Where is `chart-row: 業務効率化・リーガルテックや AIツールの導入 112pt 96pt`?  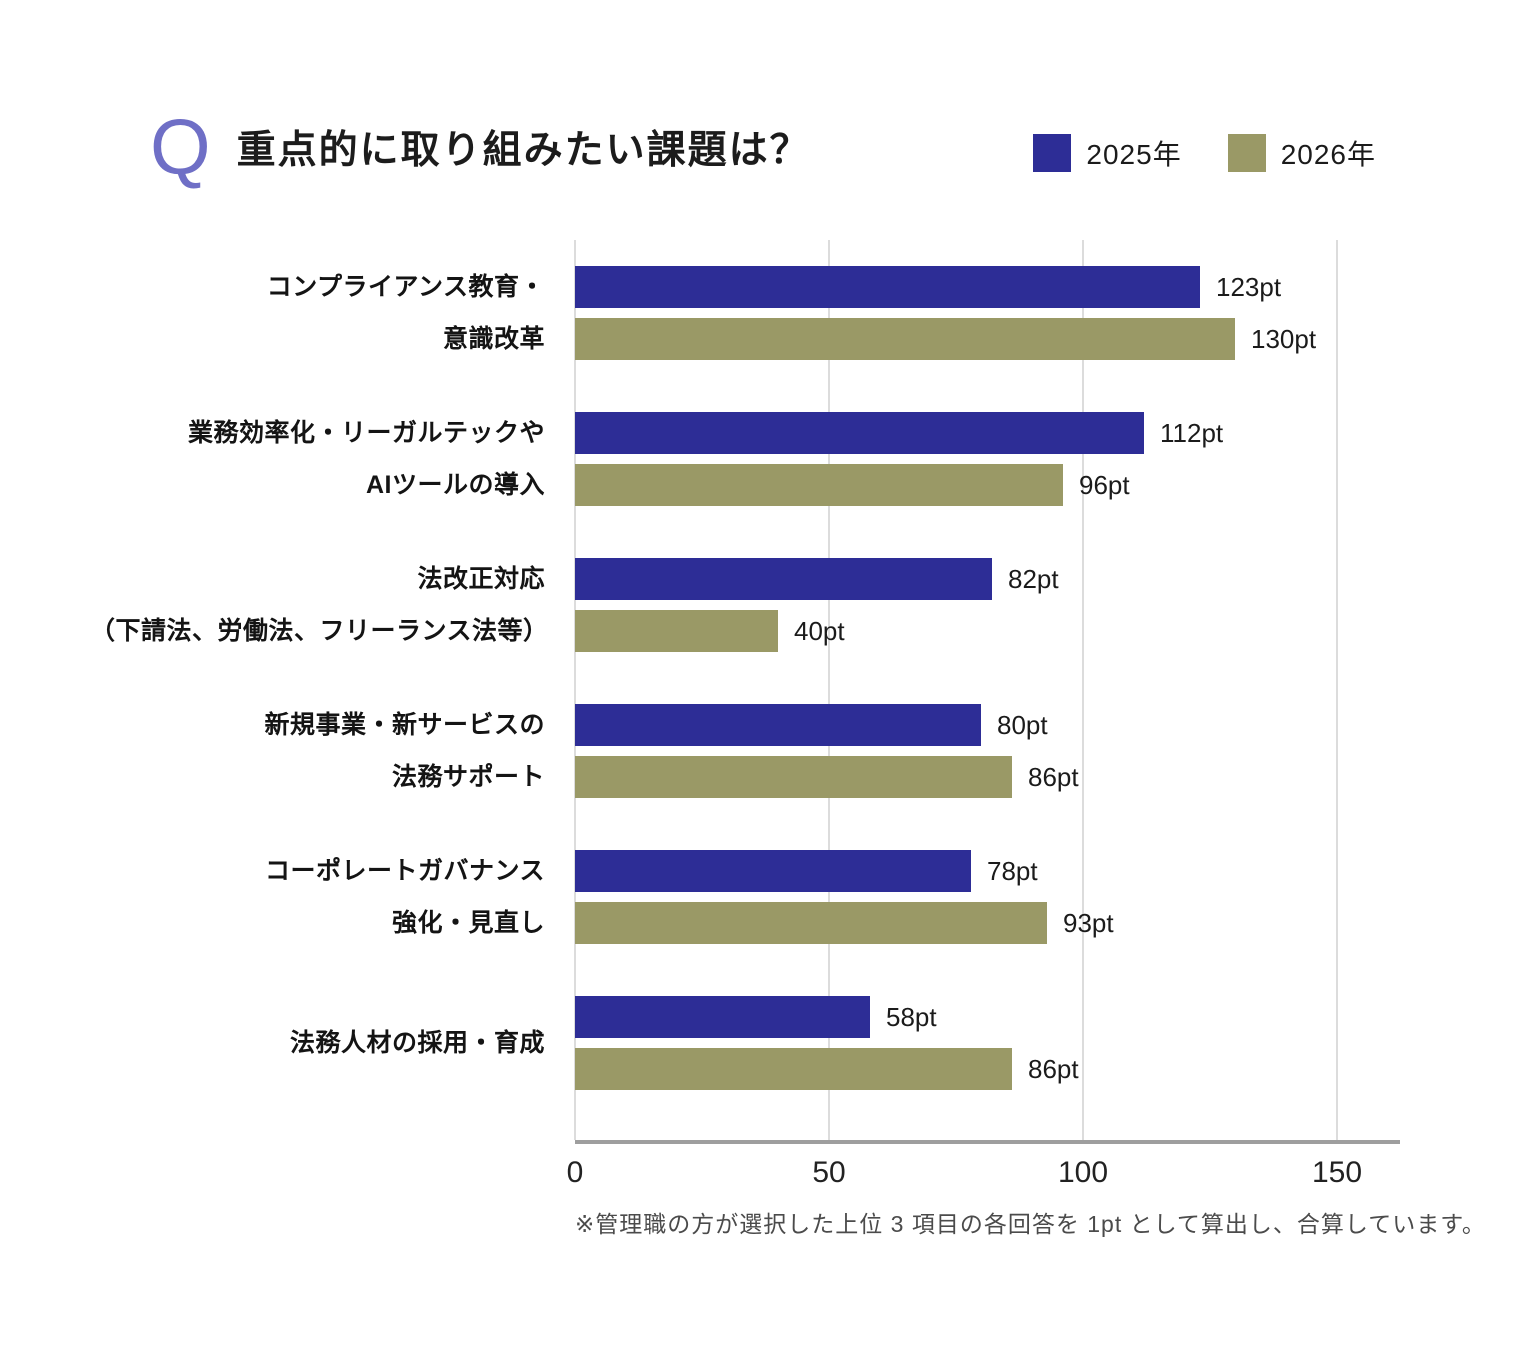 chart-row: 業務効率化・リーガルテックや AIツールの導入 112pt 96pt is located at coordinates (770, 459).